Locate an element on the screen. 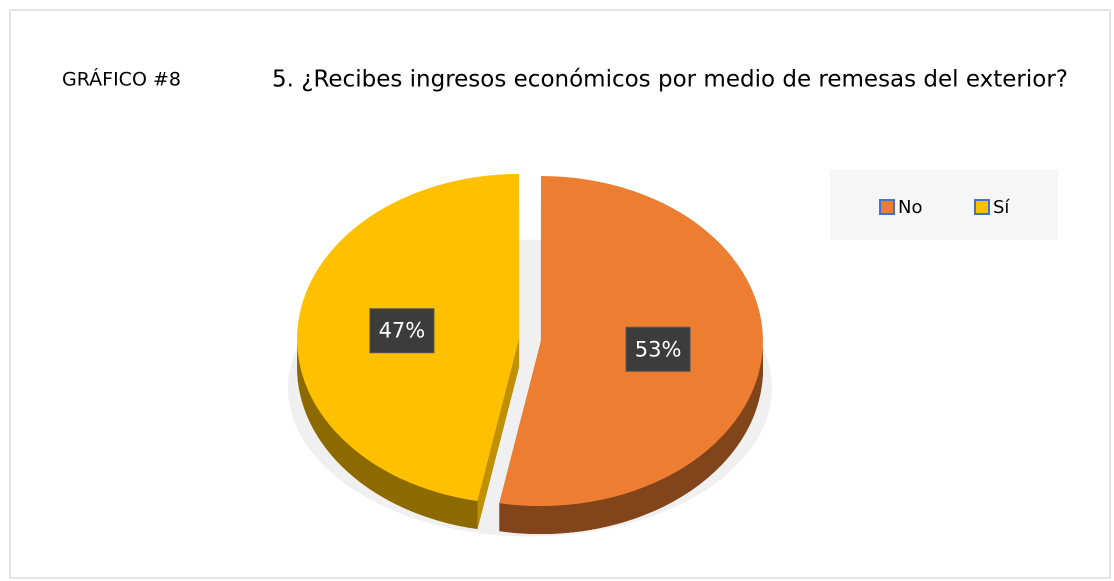  data-label: 47% is located at coordinates (402, 331).